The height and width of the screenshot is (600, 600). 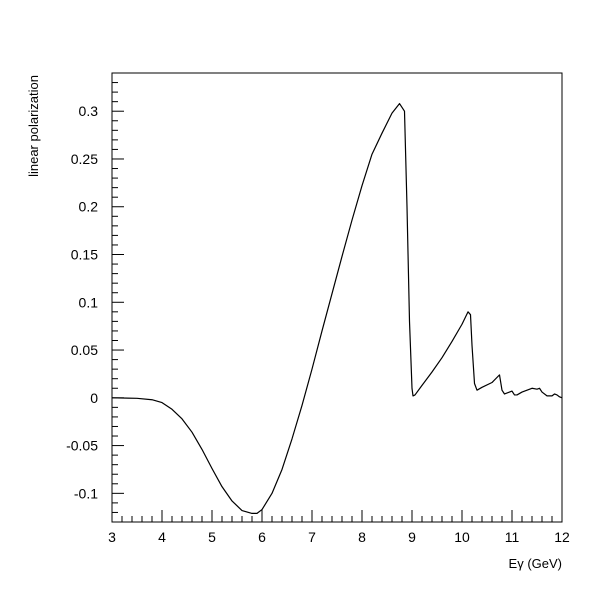 What do you see at coordinates (86, 493) in the screenshot?
I see `y-tick-label: -0.1` at bounding box center [86, 493].